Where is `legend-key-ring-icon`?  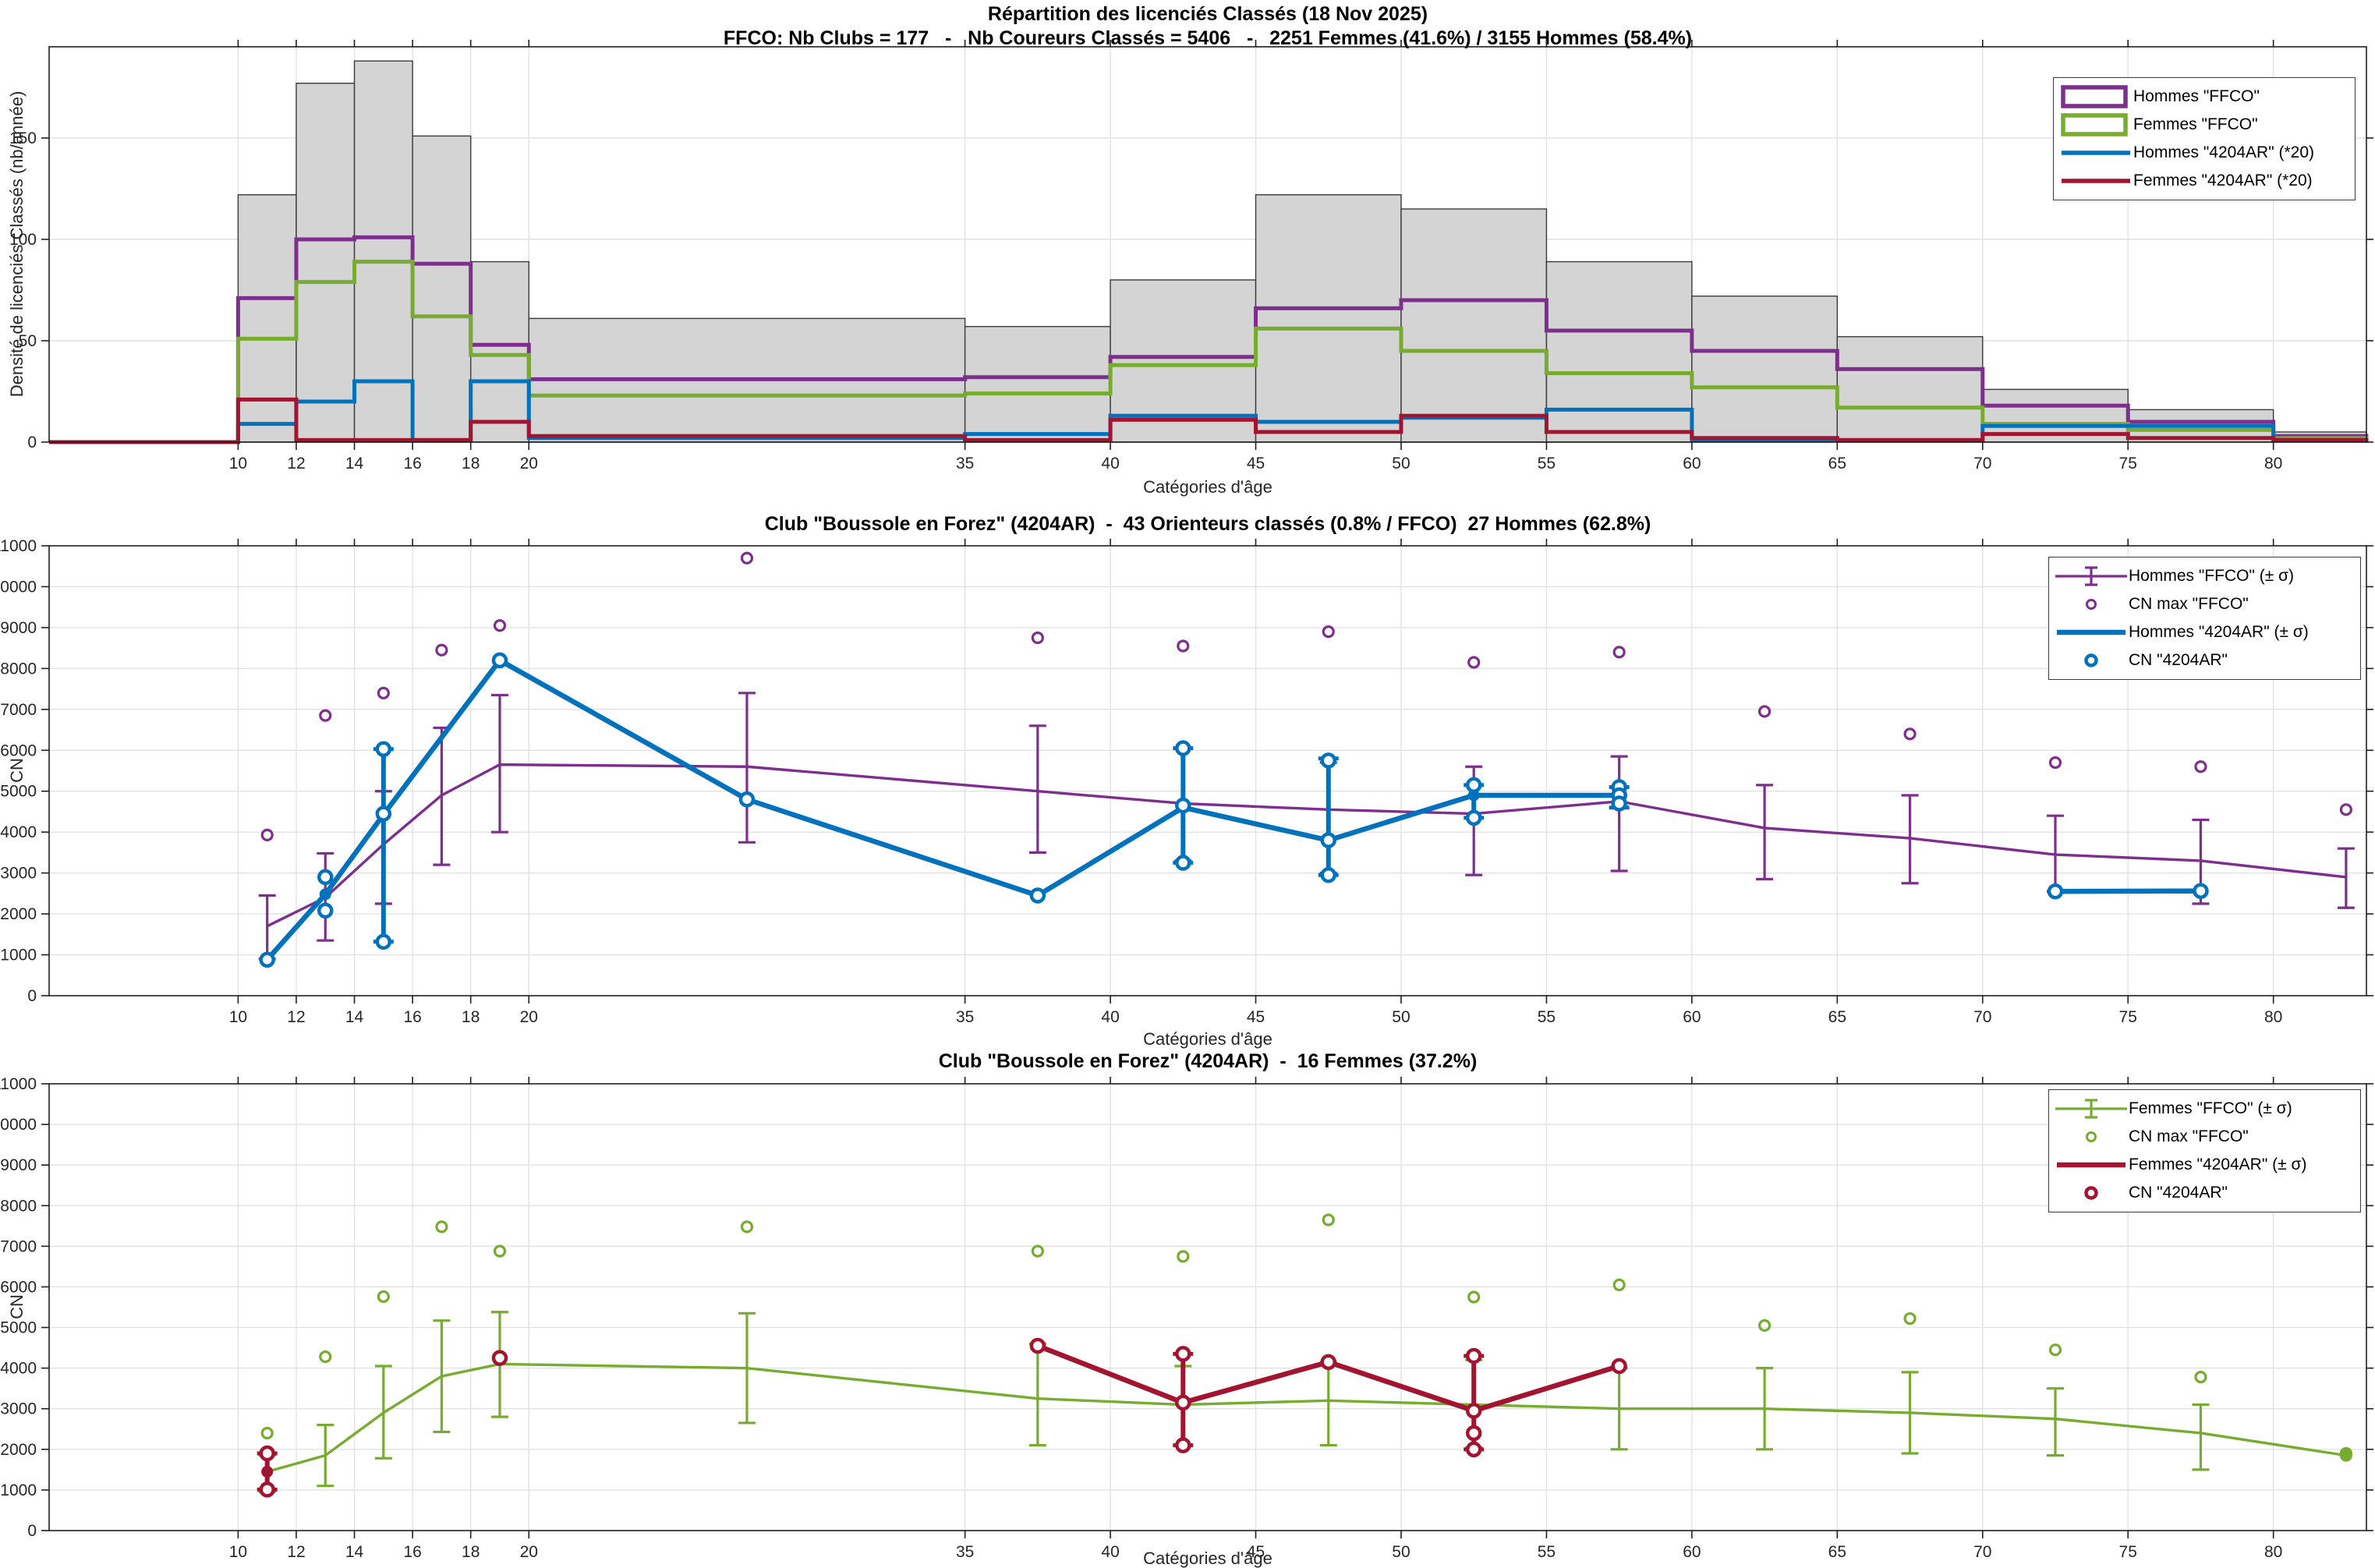 legend-key-ring-icon is located at coordinates (2091, 660).